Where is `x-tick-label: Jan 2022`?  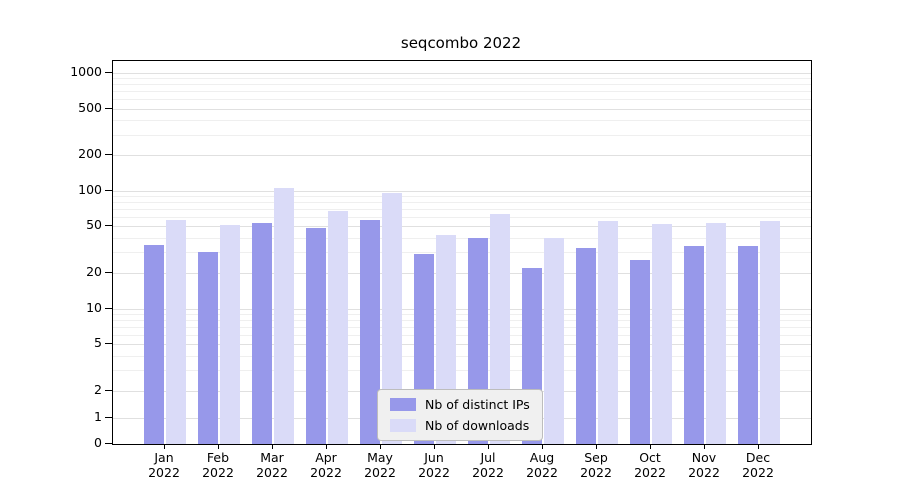
x-tick-label: Jan 2022 is located at coordinates (164, 465).